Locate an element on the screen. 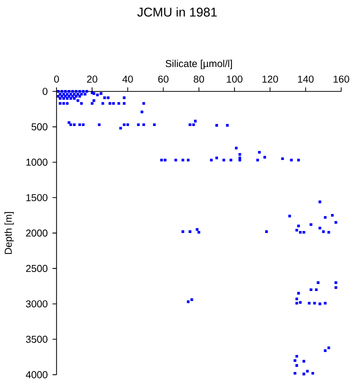  x-tick-label: 80 is located at coordinates (199, 79).